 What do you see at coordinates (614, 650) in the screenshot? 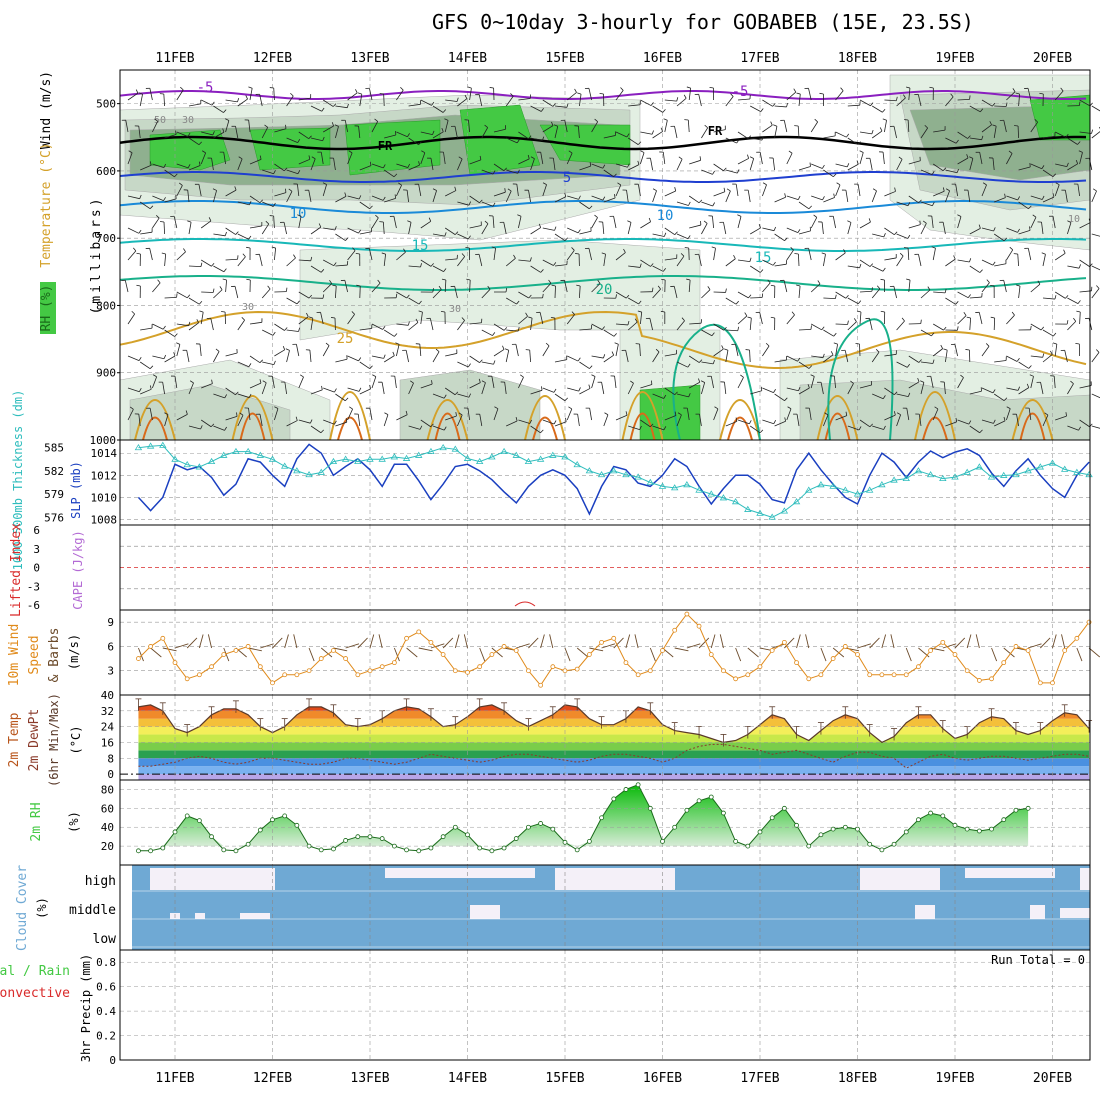
I see `wind10-speed-line` at bounding box center [614, 650].